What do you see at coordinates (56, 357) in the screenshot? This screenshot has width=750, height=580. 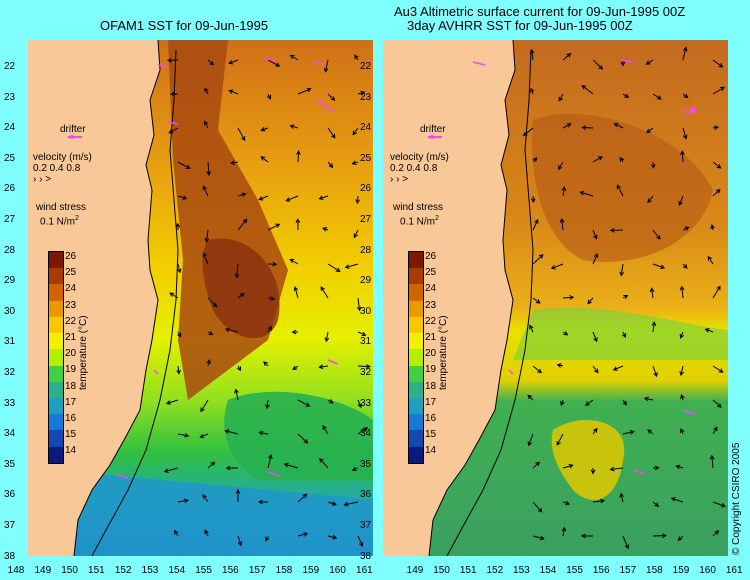 I see `colorbar-left` at bounding box center [56, 357].